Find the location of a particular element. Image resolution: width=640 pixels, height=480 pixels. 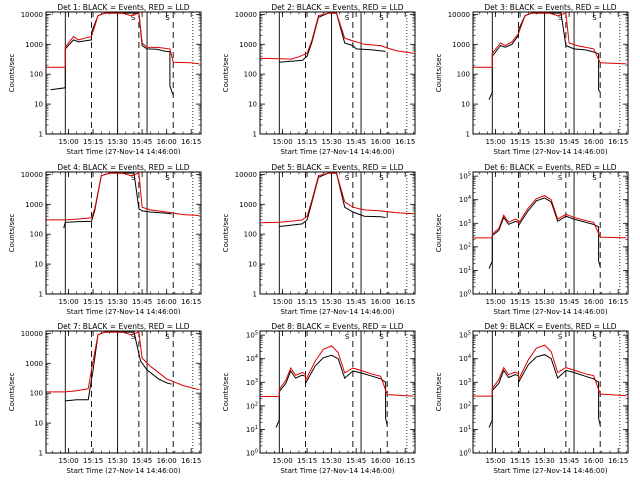

y-tick-label: 10⁵ is located at coordinates (252, 335).